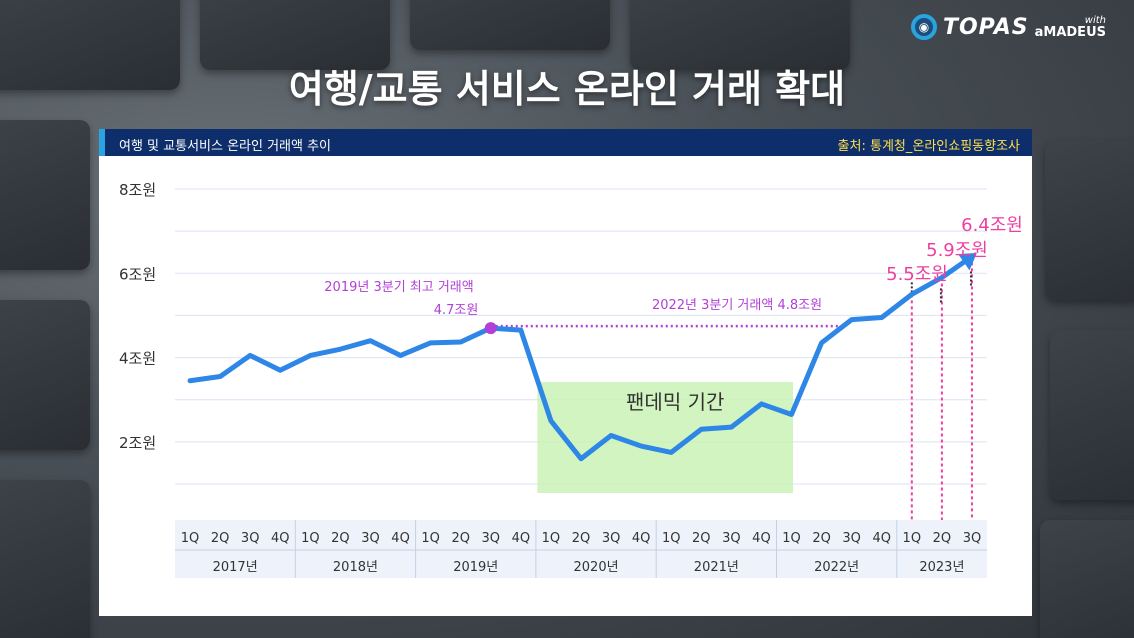 This screenshot has height=638, width=1134. What do you see at coordinates (398, 287) in the screenshot?
I see `peak-annotation-label: 2019년 3분기 최고 거래액` at bounding box center [398, 287].